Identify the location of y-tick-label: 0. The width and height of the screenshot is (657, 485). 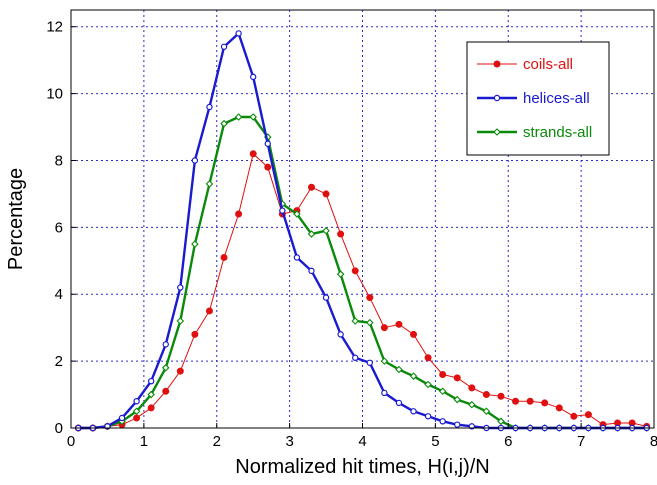
(59, 428).